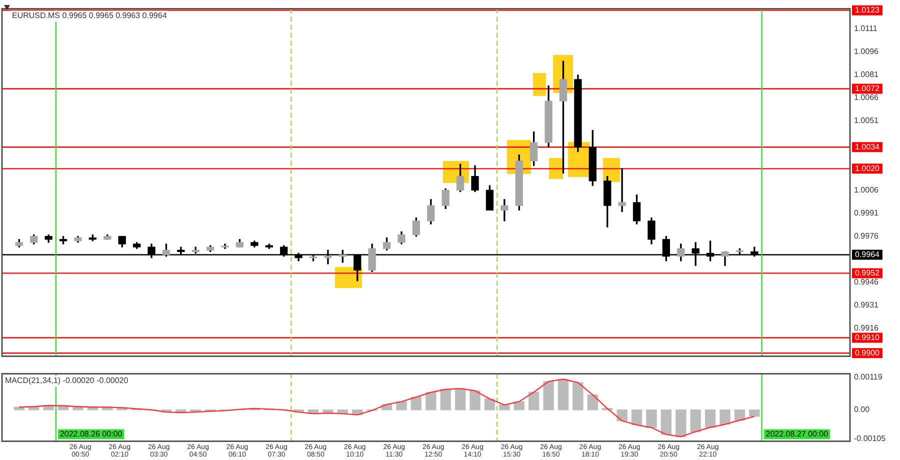 This screenshot has height=460, width=900. Describe the element at coordinates (867, 254) in the screenshot. I see `ref-line-label: 0.9964` at that location.